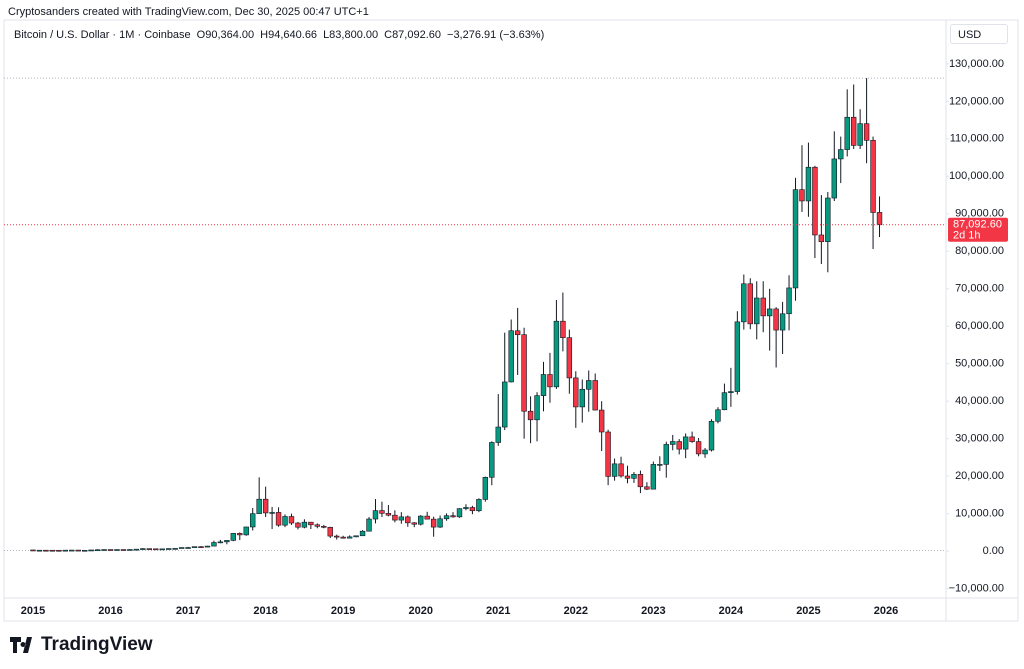 The image size is (1024, 669). Describe the element at coordinates (979, 214) in the screenshot. I see `y-tick-label: 90,000.00` at that location.